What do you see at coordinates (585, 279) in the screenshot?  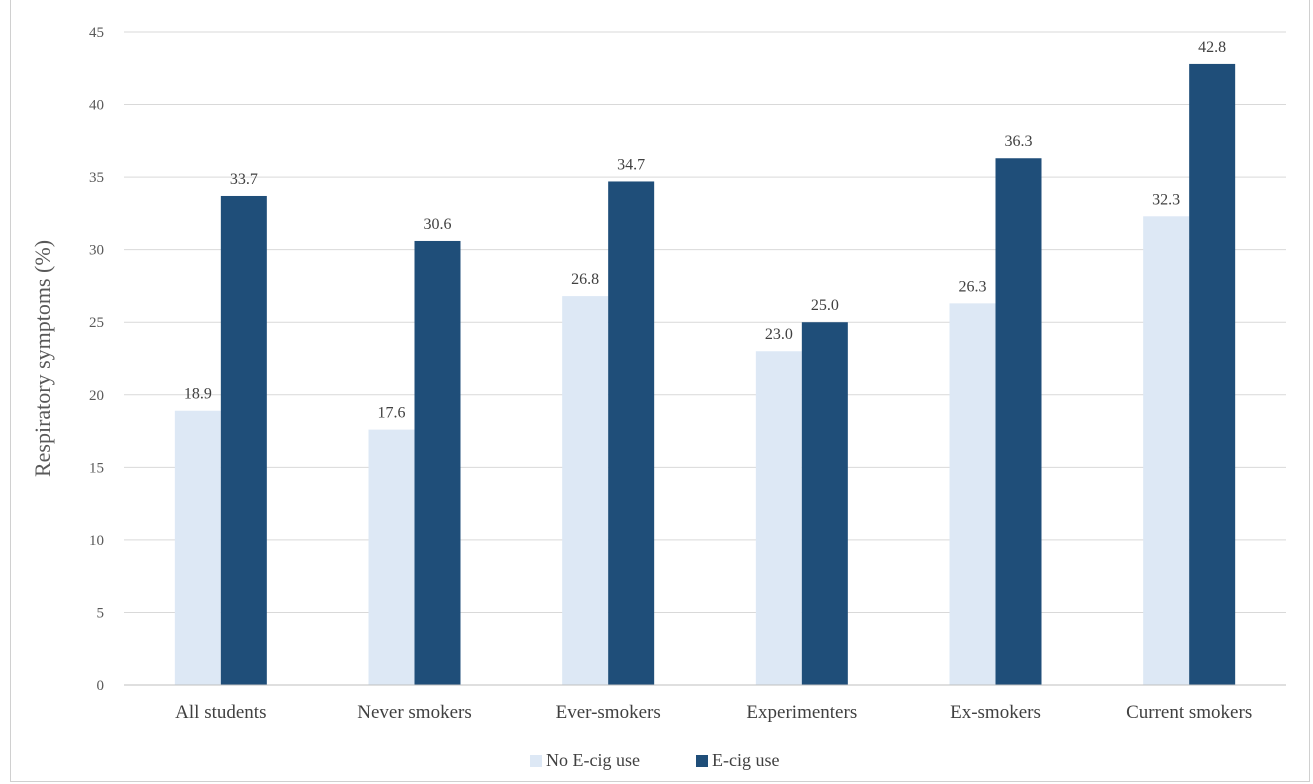 I see `data-label: 26.8` at bounding box center [585, 279].